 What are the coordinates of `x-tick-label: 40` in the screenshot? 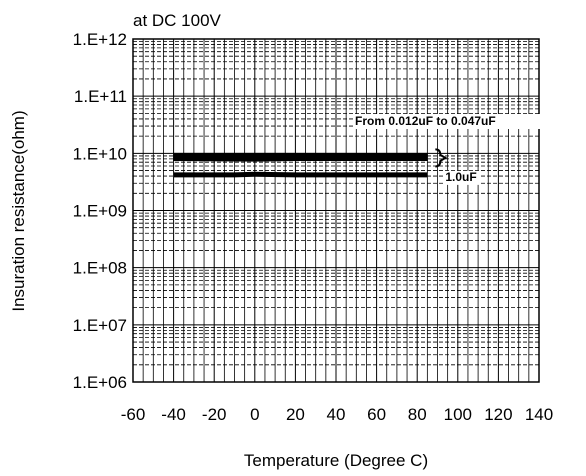 It's located at (336, 414).